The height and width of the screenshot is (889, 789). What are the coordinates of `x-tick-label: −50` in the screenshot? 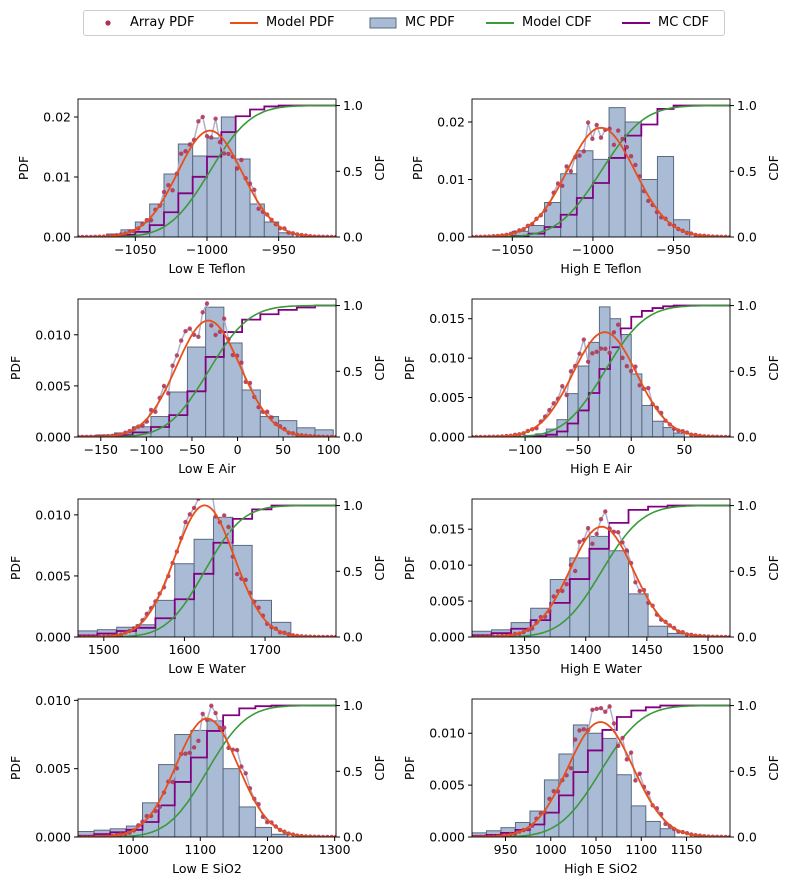 It's located at (578, 449).